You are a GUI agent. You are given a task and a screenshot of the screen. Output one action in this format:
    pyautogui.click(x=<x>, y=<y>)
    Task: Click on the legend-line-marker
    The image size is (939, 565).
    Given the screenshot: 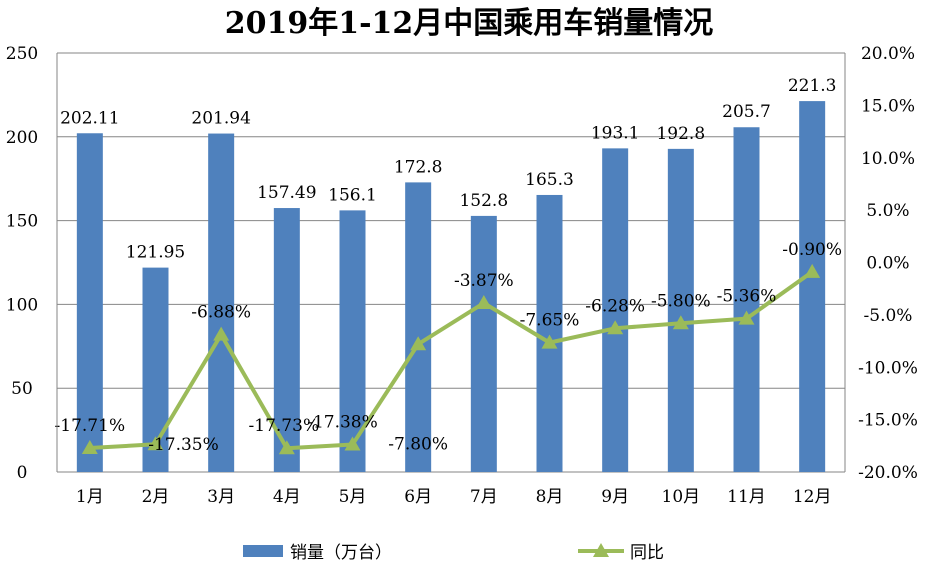 What is the action you would take?
    pyautogui.click(x=601, y=550)
    